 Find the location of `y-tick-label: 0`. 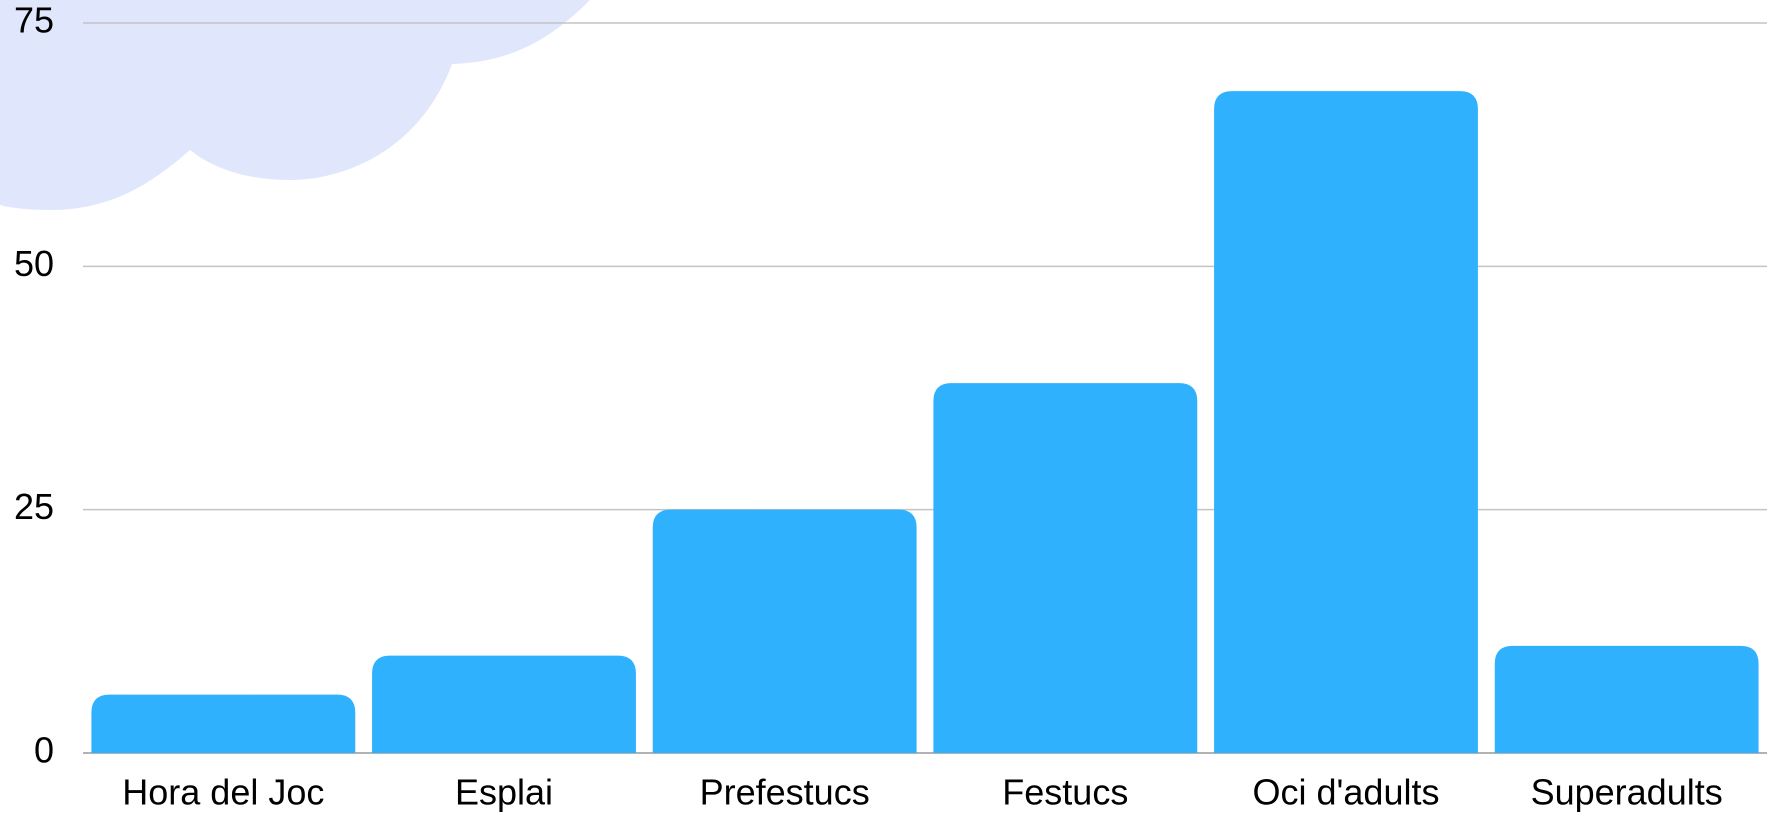

y-tick-label: 0 is located at coordinates (44, 750).